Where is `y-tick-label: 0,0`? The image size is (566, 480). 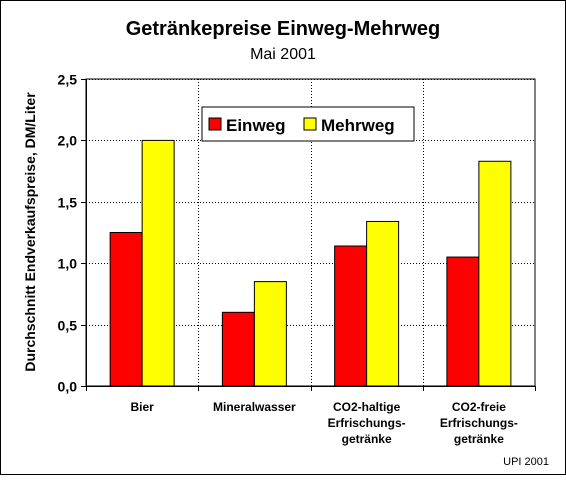 y-tick-label: 0,0 is located at coordinates (68, 387).